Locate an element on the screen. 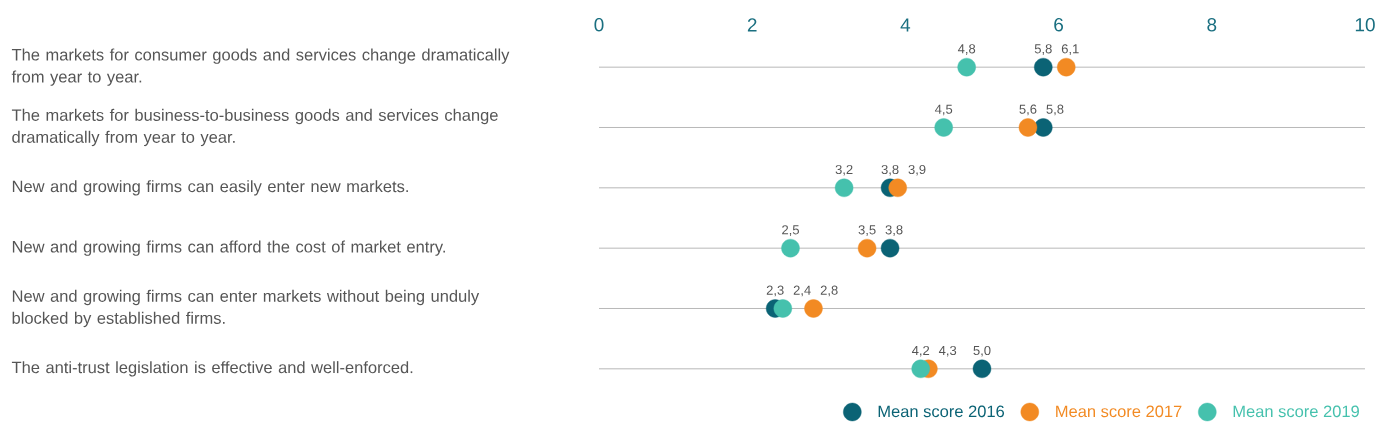  data-label: 2,3 is located at coordinates (775, 291).